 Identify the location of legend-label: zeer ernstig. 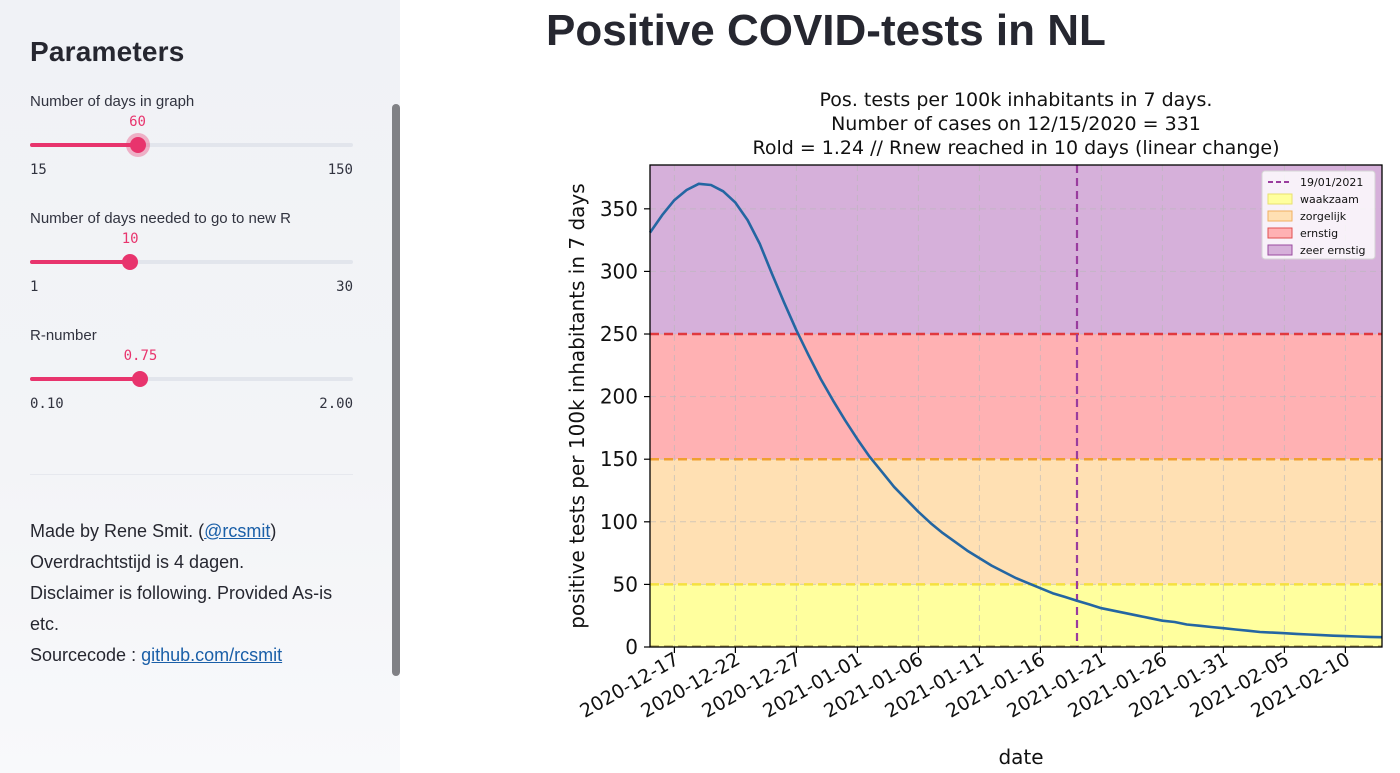
(1332, 250).